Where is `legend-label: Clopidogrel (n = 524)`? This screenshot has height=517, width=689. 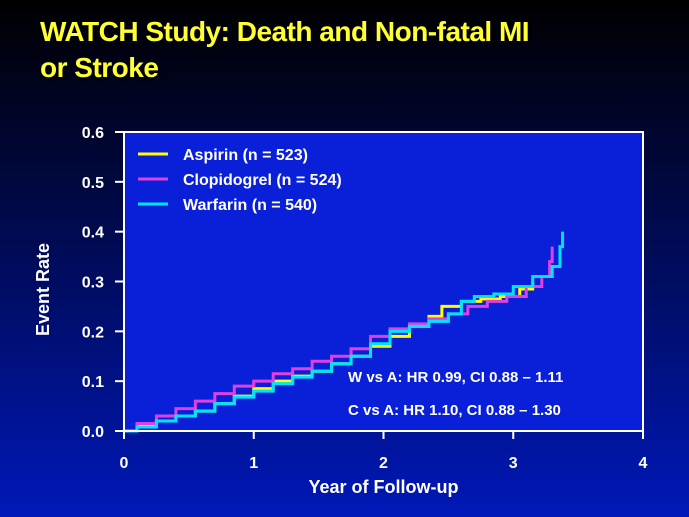
legend-label: Clopidogrel (n = 524) is located at coordinates (262, 180).